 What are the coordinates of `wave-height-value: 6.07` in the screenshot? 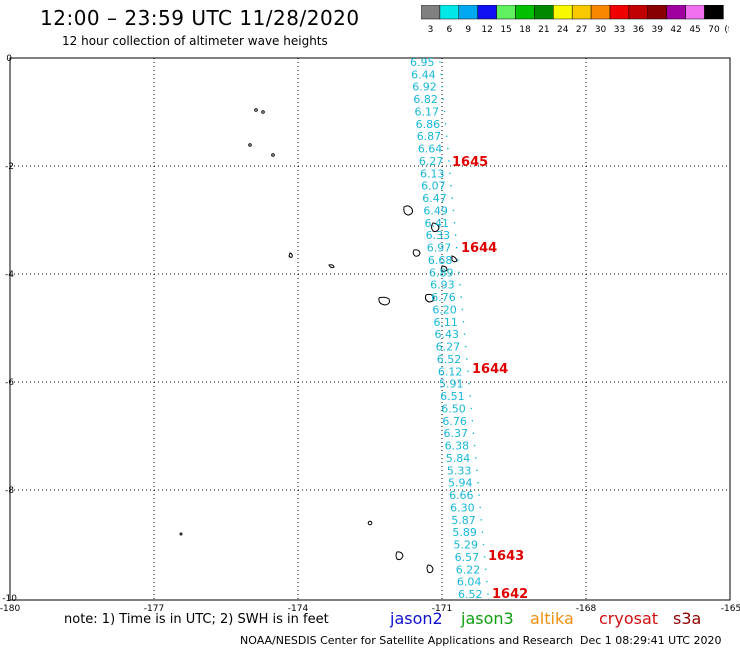 It's located at (433, 186).